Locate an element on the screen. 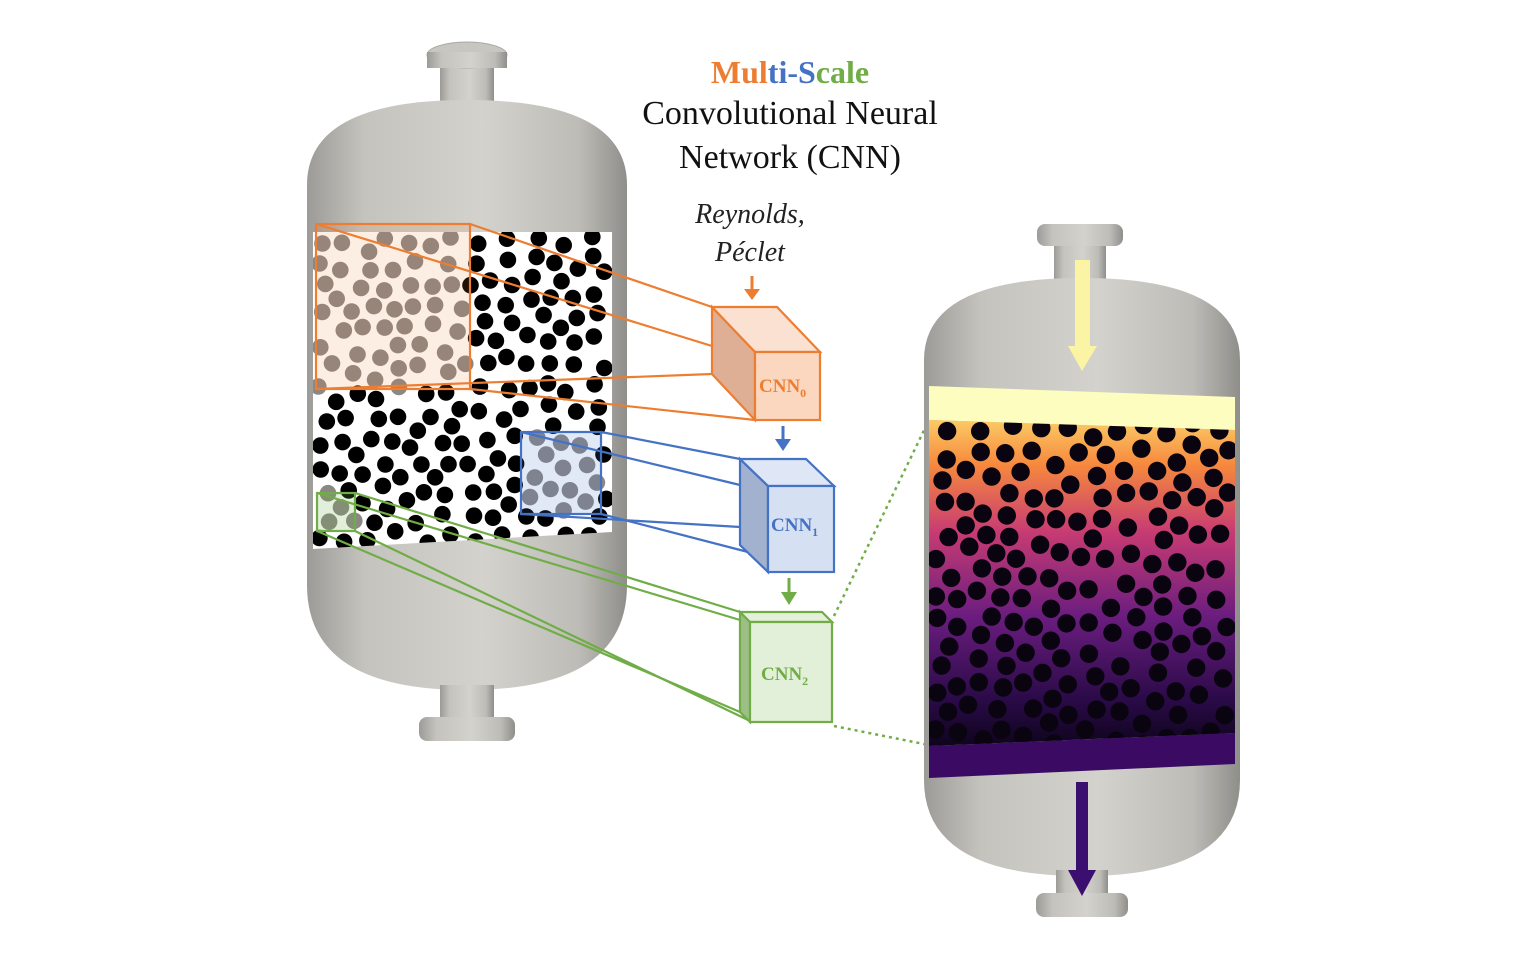 This screenshot has height=960, width=1536. outlet-arrow is located at coordinates (1082, 839).